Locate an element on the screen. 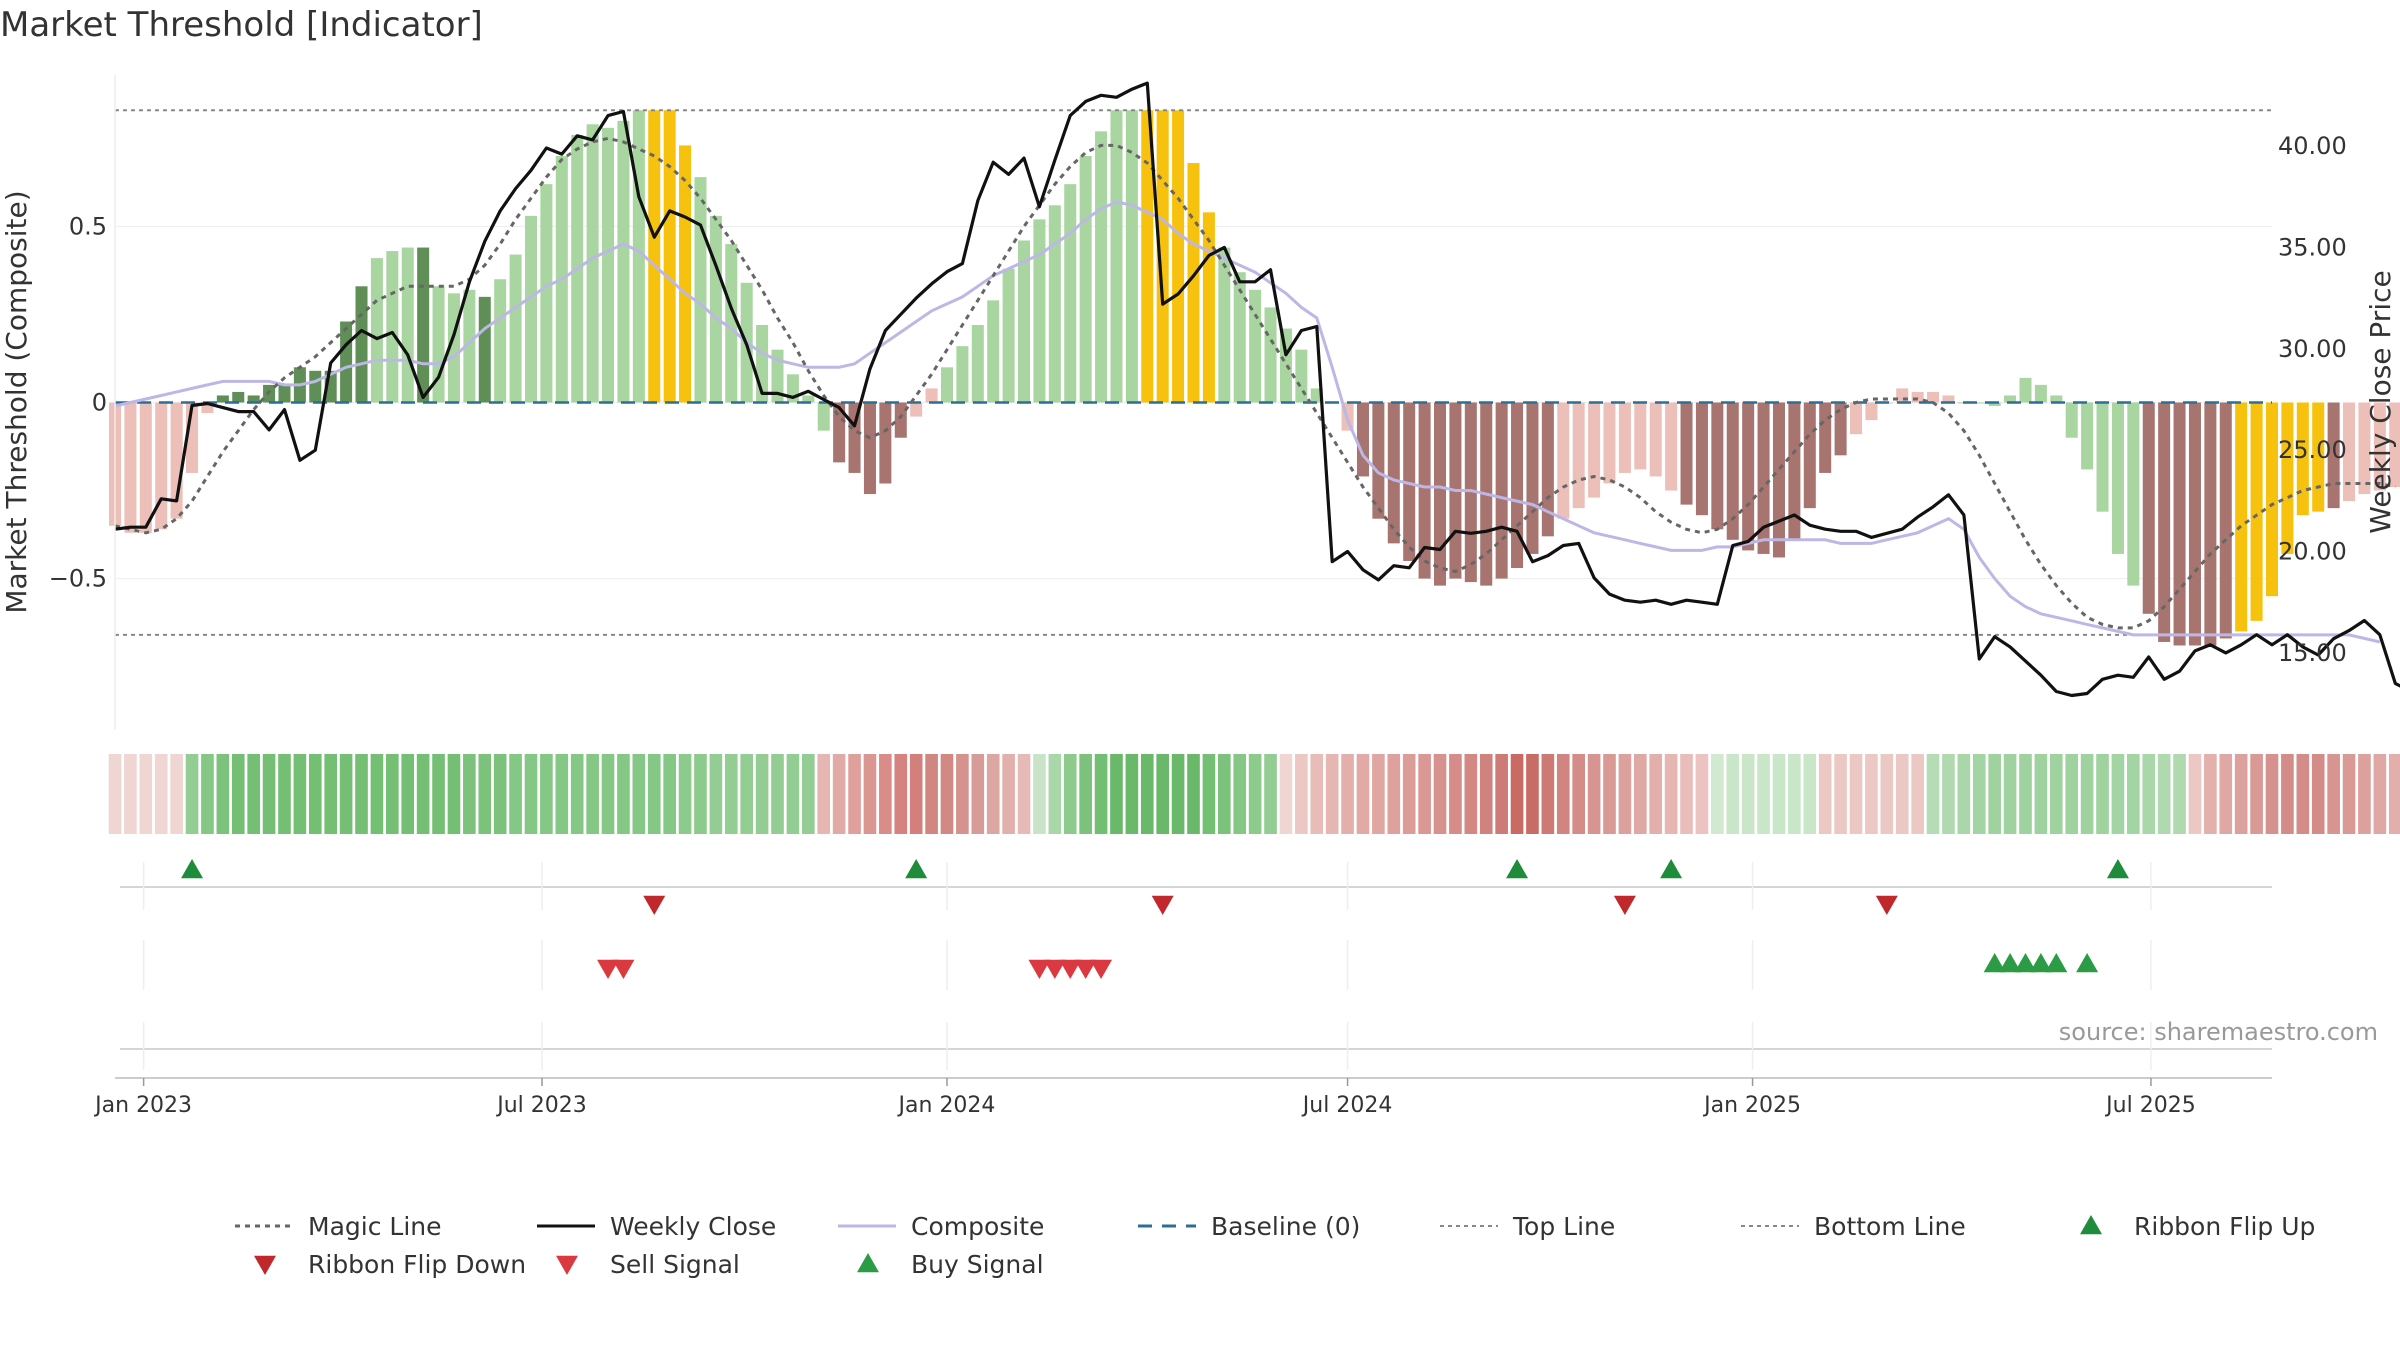 This screenshot has width=2400, height=1350. buy-signal-marker is located at coordinates (2040, 963).